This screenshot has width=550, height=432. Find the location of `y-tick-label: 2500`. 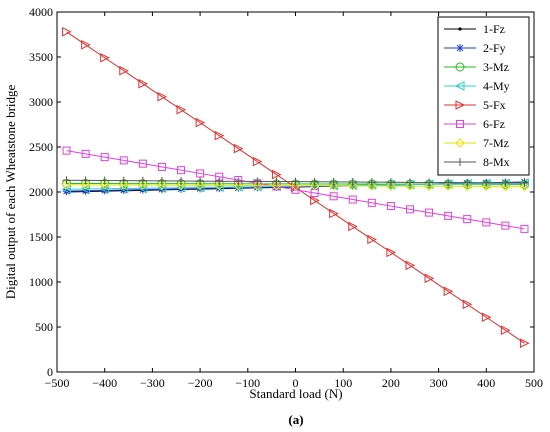

y-tick-label: 2500 is located at coordinates (41, 147).